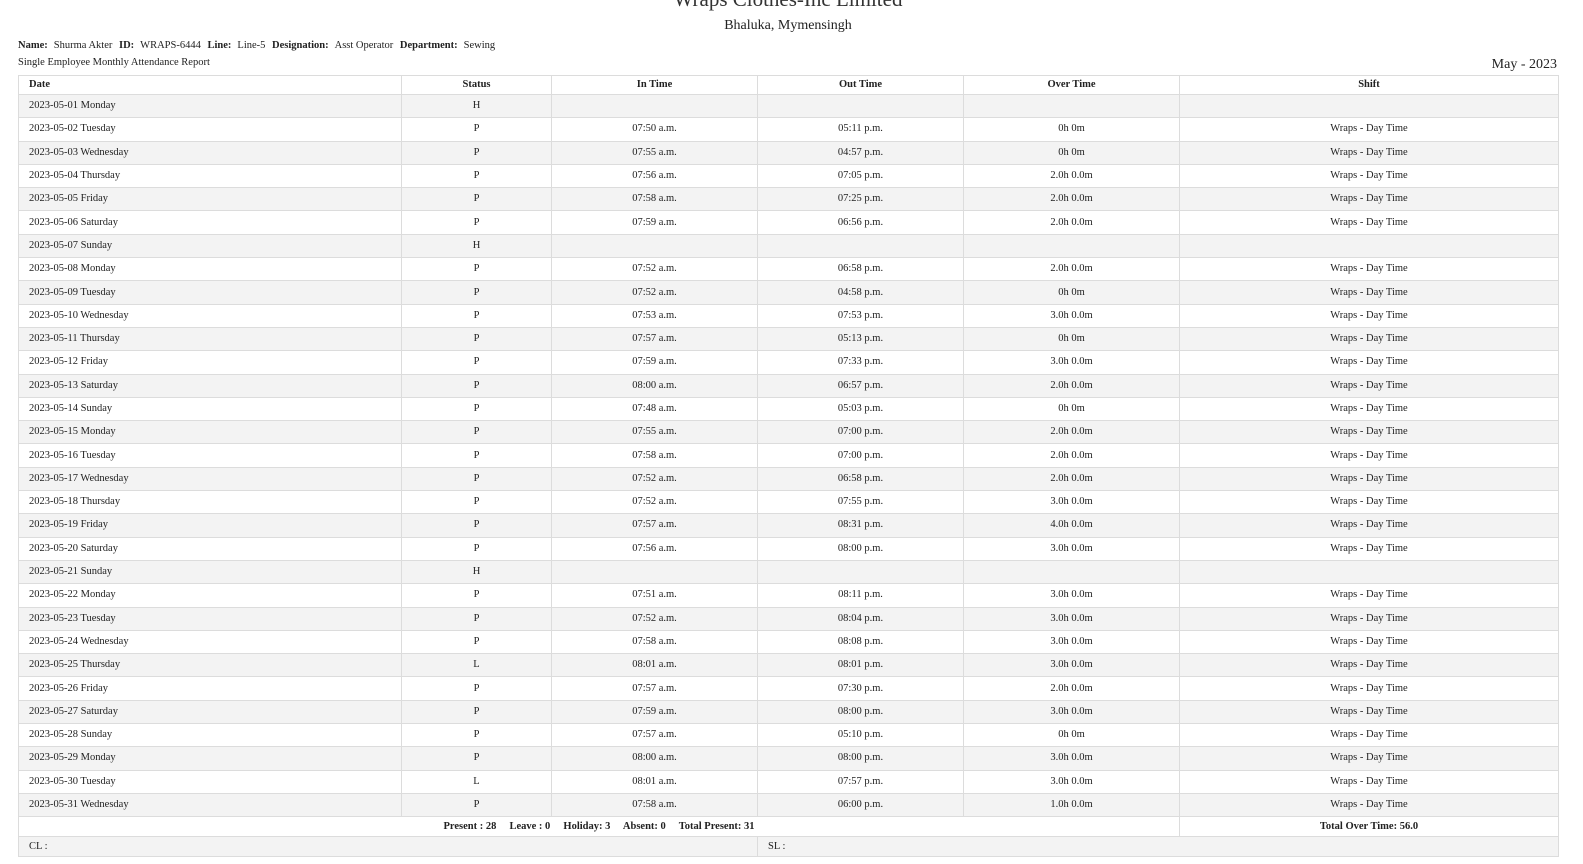 This screenshot has width=1583, height=864. What do you see at coordinates (1071, 152) in the screenshot?
I see `over-time-cell: 0h 0m` at bounding box center [1071, 152].